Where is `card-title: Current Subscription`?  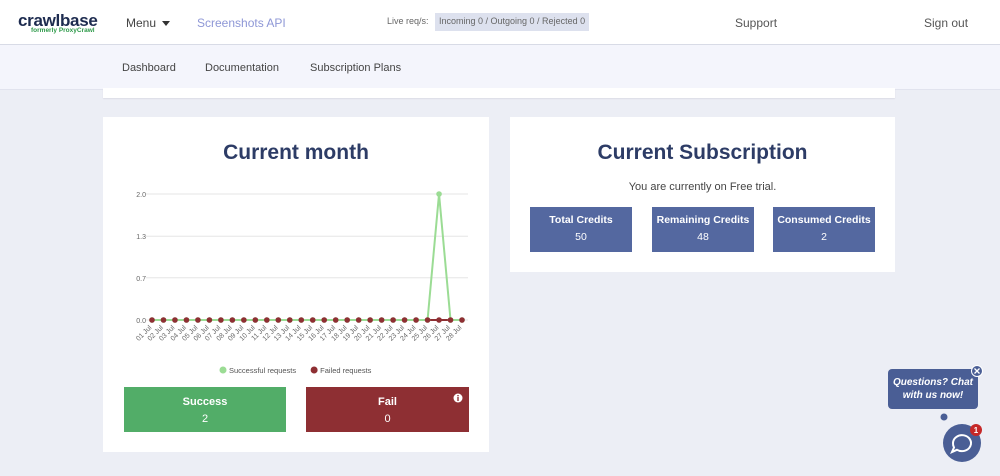
card-title: Current Subscription is located at coordinates (702, 152).